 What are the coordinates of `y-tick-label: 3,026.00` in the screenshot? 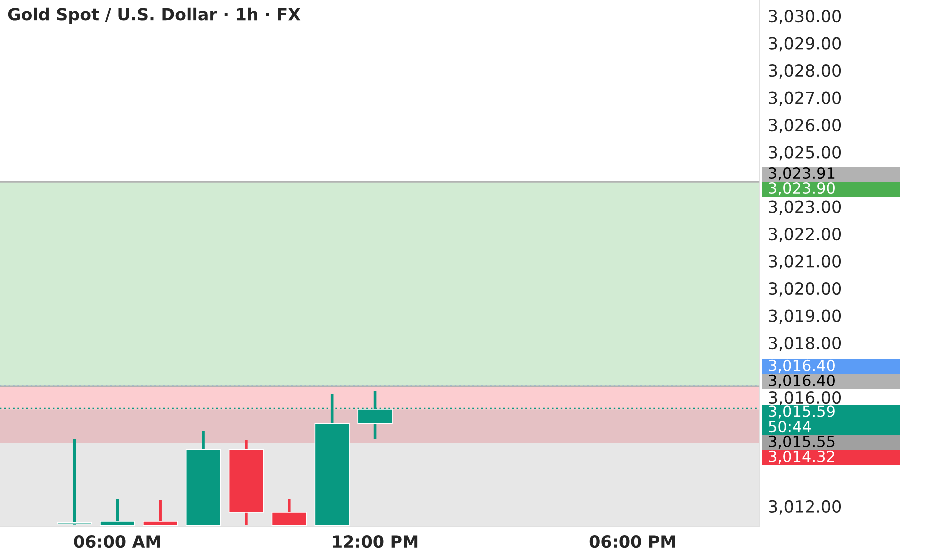 It's located at (805, 126).